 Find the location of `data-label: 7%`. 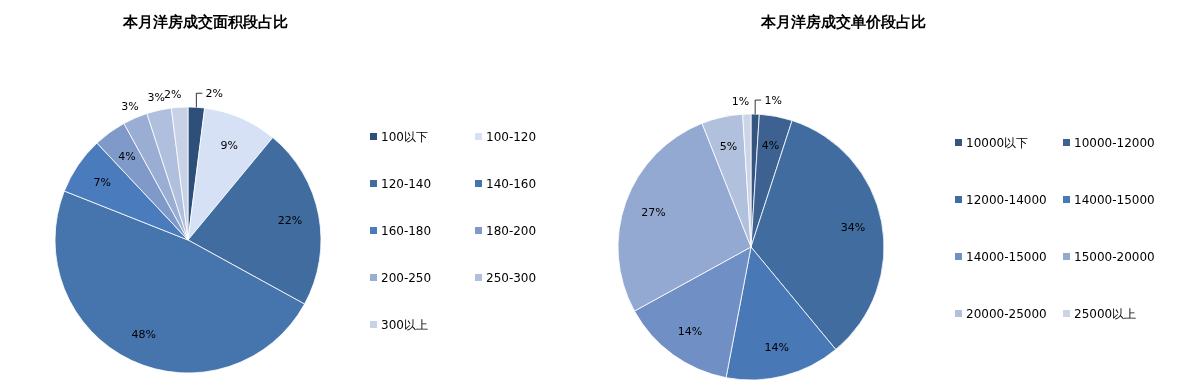

data-label: 7% is located at coordinates (102, 182).